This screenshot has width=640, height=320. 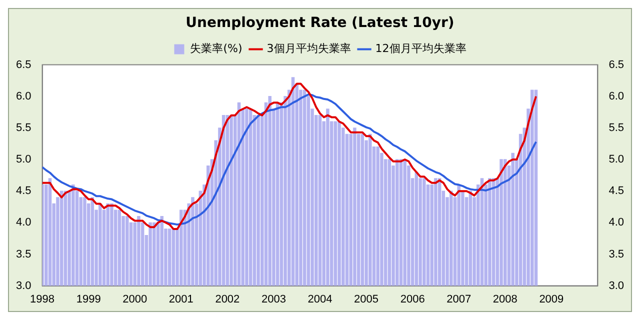 What do you see at coordinates (505, 299) in the screenshot?
I see `x-tick-label: 2008` at bounding box center [505, 299].